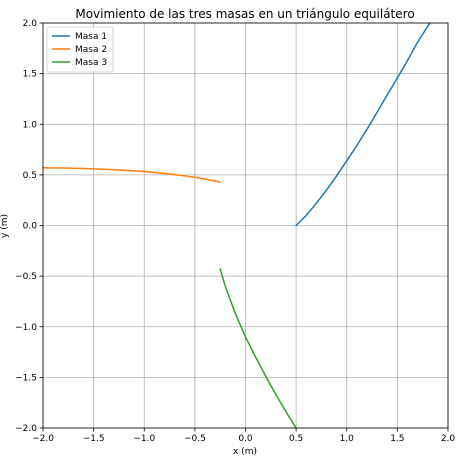 This screenshot has width=462, height=456. What do you see at coordinates (91, 63) in the screenshot?
I see `legend-label: Masa 3` at bounding box center [91, 63].